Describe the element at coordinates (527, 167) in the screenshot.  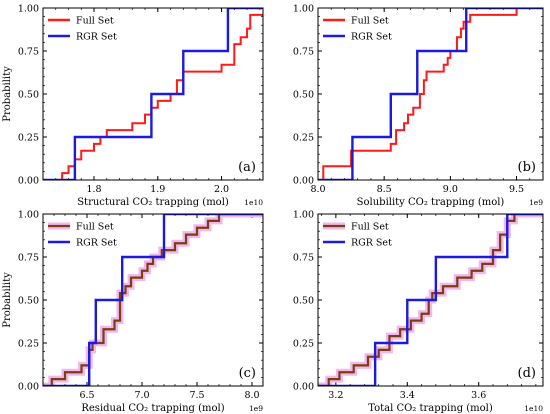
I see `panel-label: (b)` at that location.